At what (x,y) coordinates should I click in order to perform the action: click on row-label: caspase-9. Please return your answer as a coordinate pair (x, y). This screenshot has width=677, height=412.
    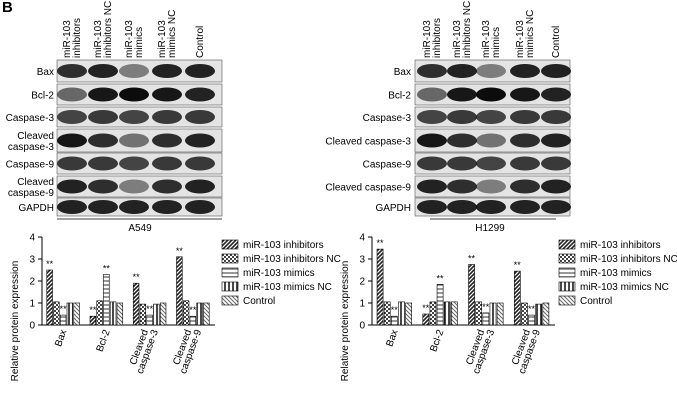
    Looking at the image, I should click on (31, 193).